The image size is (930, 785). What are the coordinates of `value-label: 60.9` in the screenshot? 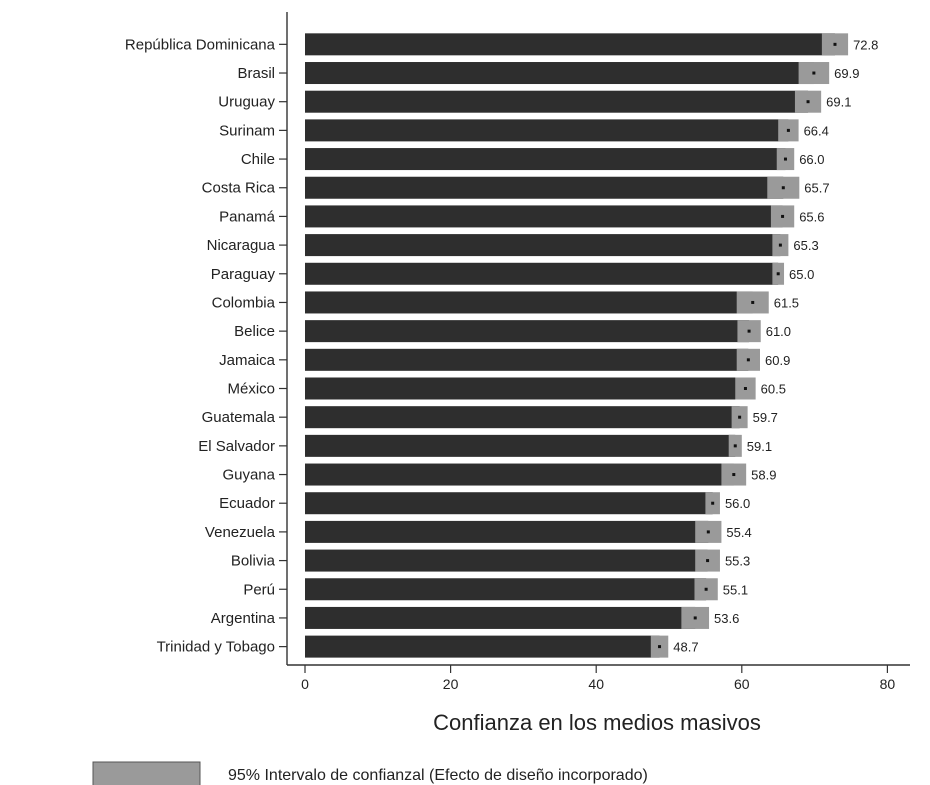 It's located at (777, 360).